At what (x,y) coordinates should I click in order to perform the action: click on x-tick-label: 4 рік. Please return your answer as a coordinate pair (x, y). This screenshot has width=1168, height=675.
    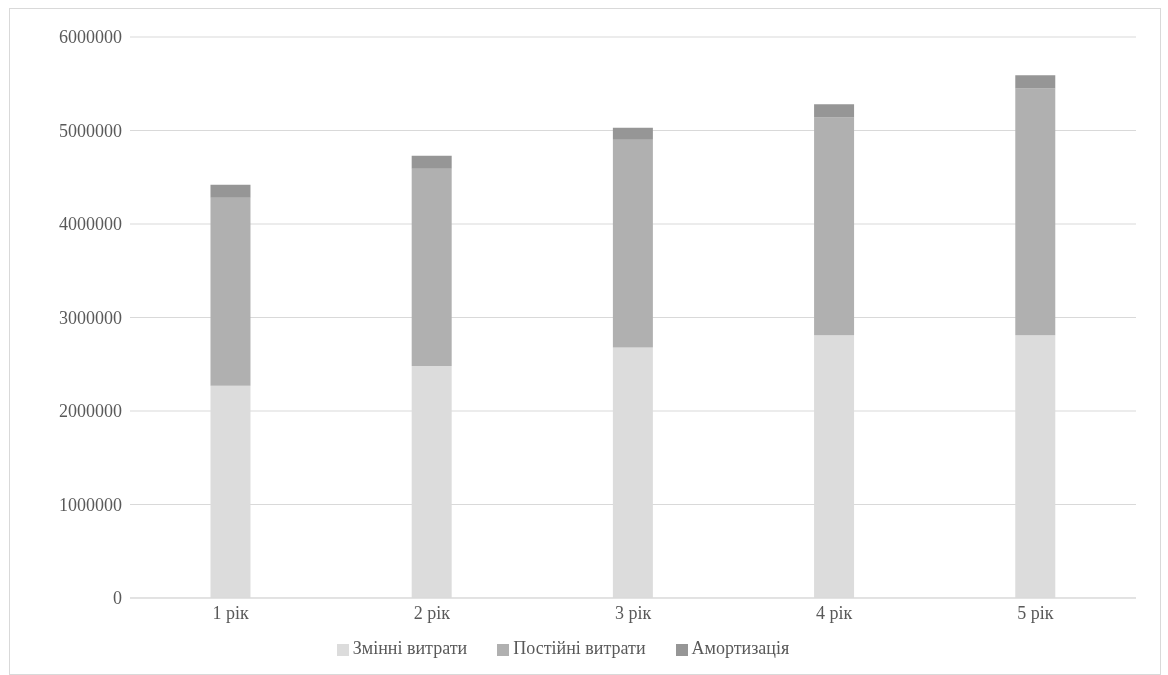
    Looking at the image, I should click on (834, 612).